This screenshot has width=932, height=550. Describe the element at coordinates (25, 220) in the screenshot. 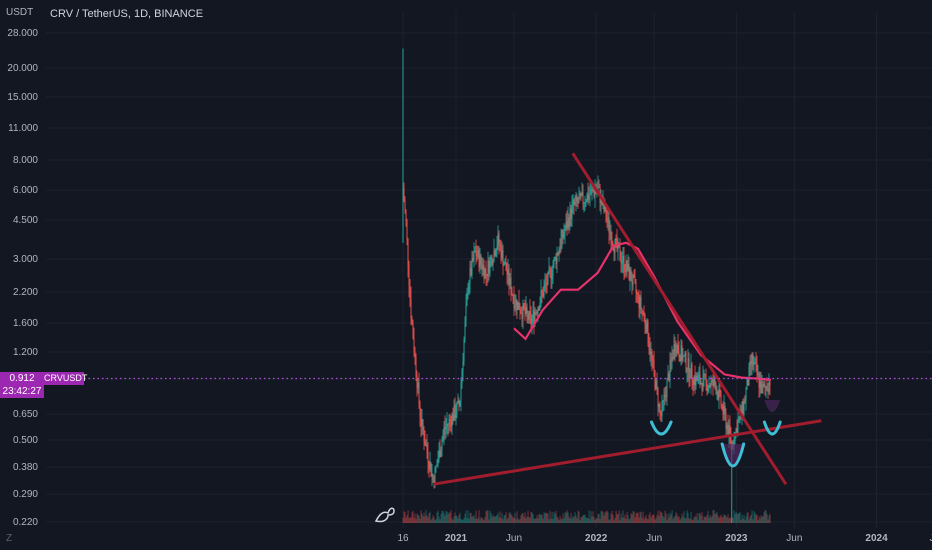

I see `y-tick-label: 4.500` at that location.